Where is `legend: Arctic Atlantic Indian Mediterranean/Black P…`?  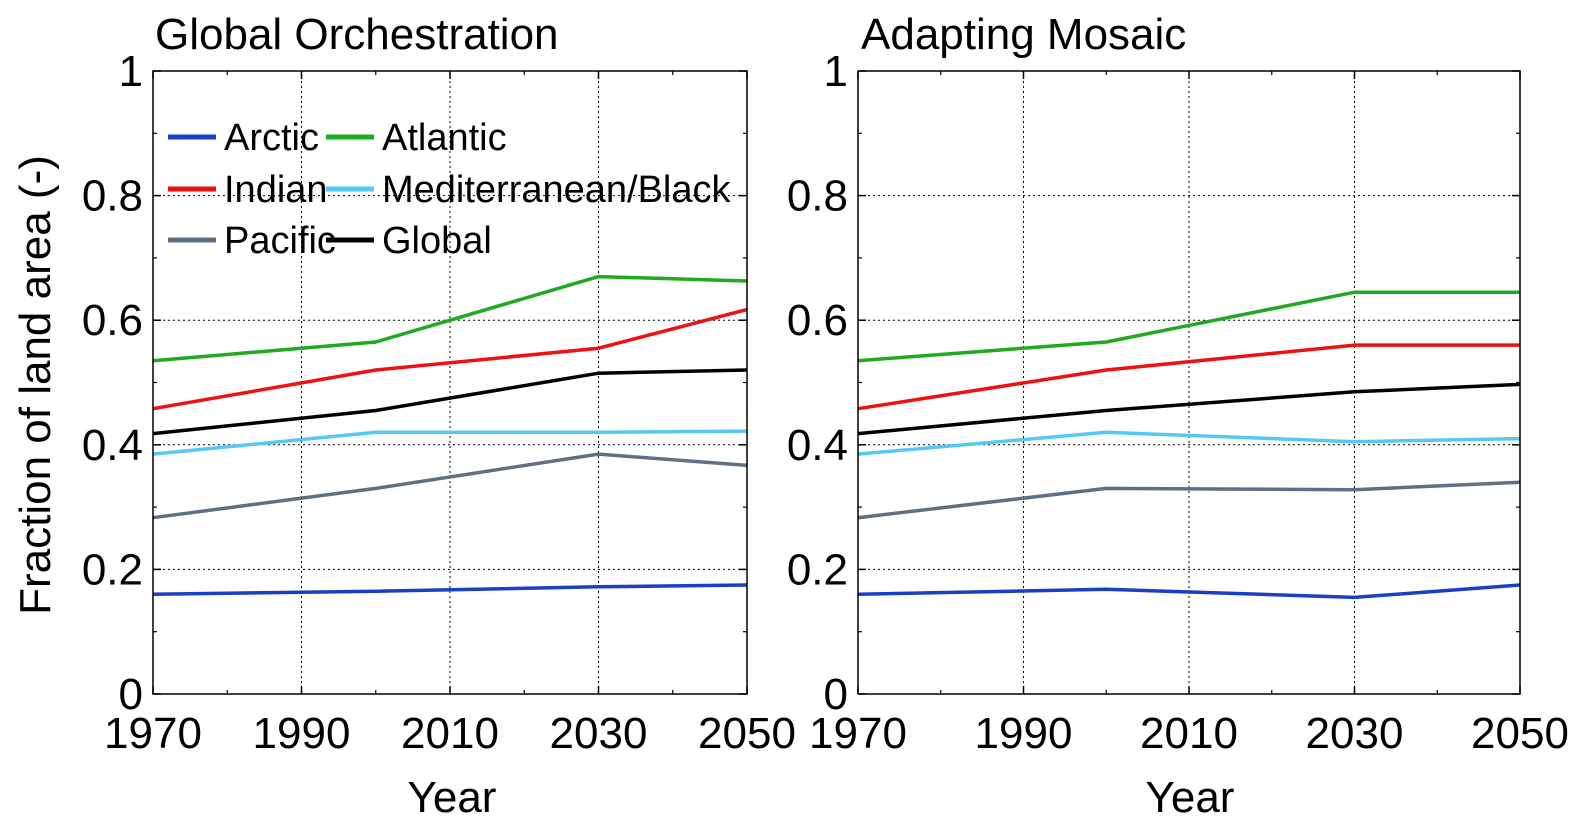
legend: Arctic Atlantic Indian Mediterranean/Black P… is located at coordinates (450, 189).